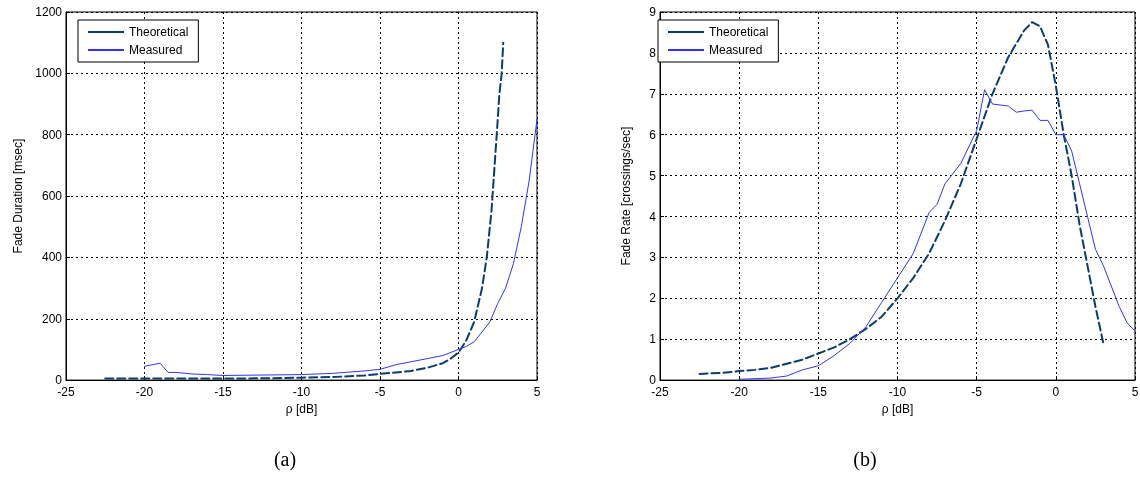  What do you see at coordinates (653, 93) in the screenshot?
I see `y-tick-label: 7` at bounding box center [653, 93].